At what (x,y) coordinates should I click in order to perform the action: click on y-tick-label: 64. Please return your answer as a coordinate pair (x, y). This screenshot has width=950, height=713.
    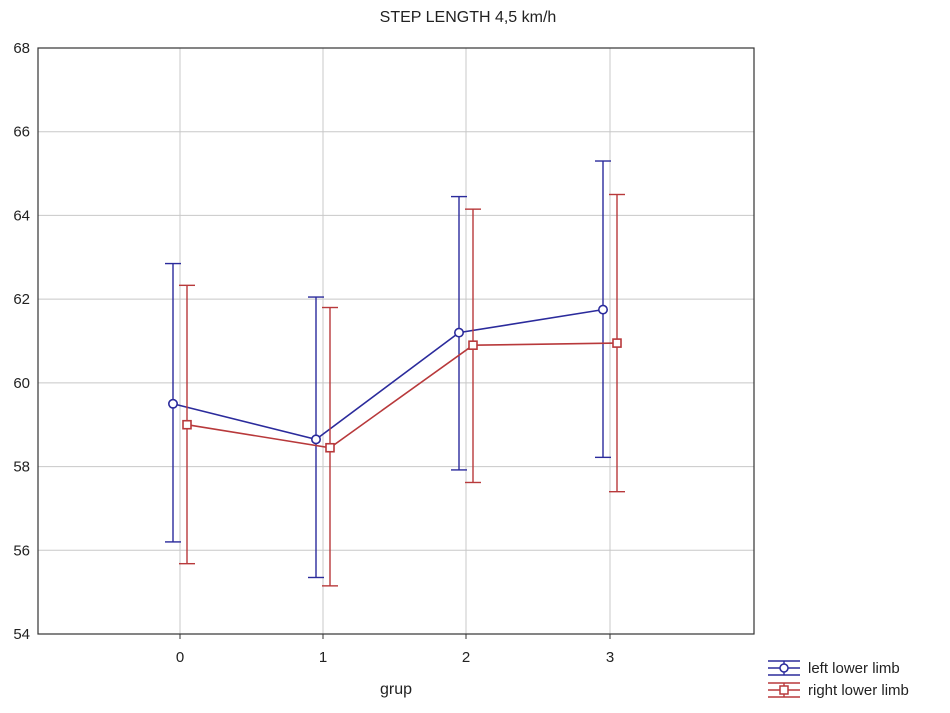
    Looking at the image, I should click on (21, 215).